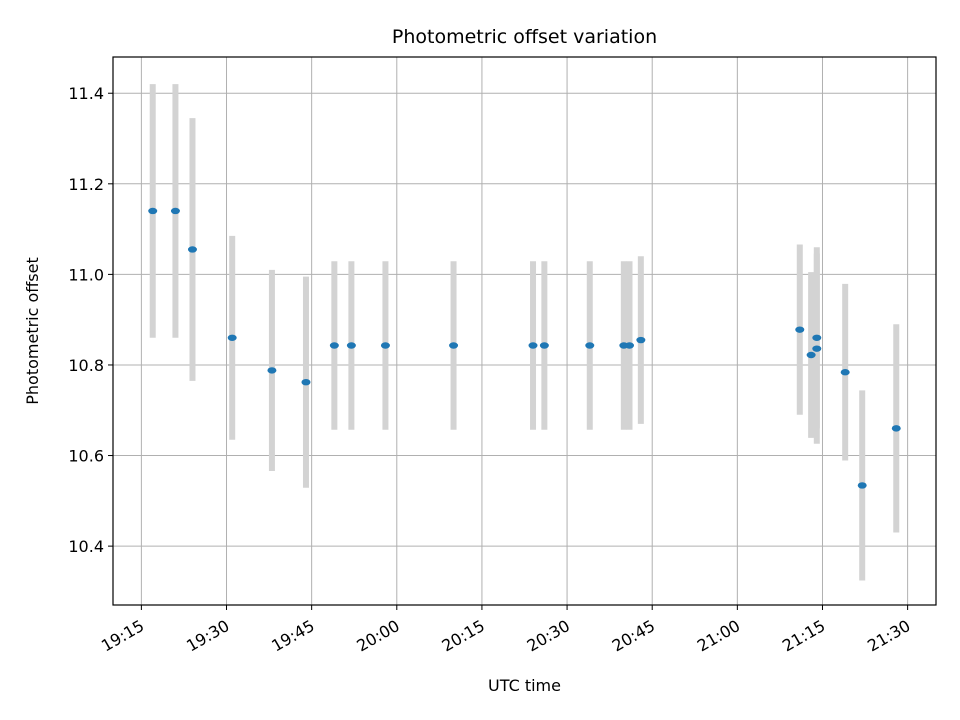 This screenshot has width=960, height=720. What do you see at coordinates (90, 320) in the screenshot?
I see `y-axis-ticks: 10.4 10.6 10.8 11.0 11.2 11.4` at bounding box center [90, 320].